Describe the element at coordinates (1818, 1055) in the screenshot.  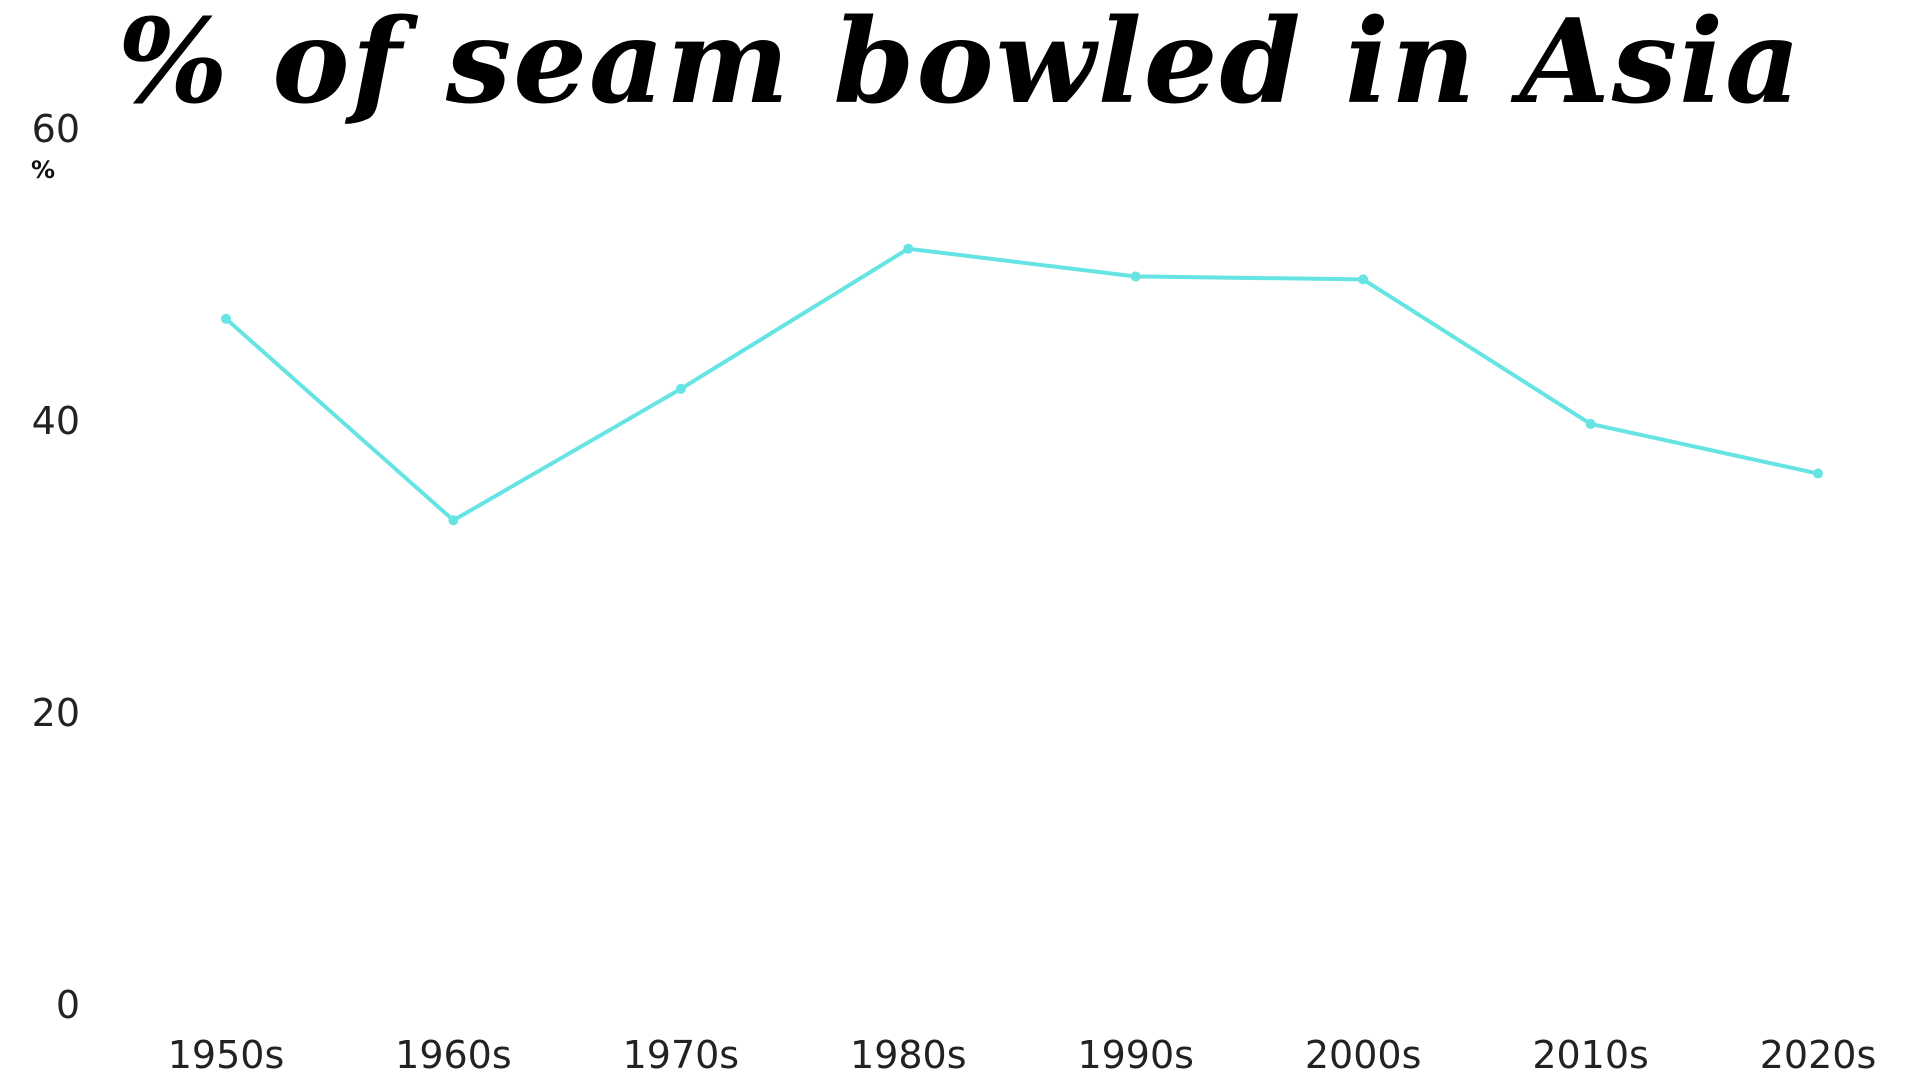
I see `x-tick-label: 2020s` at that location.